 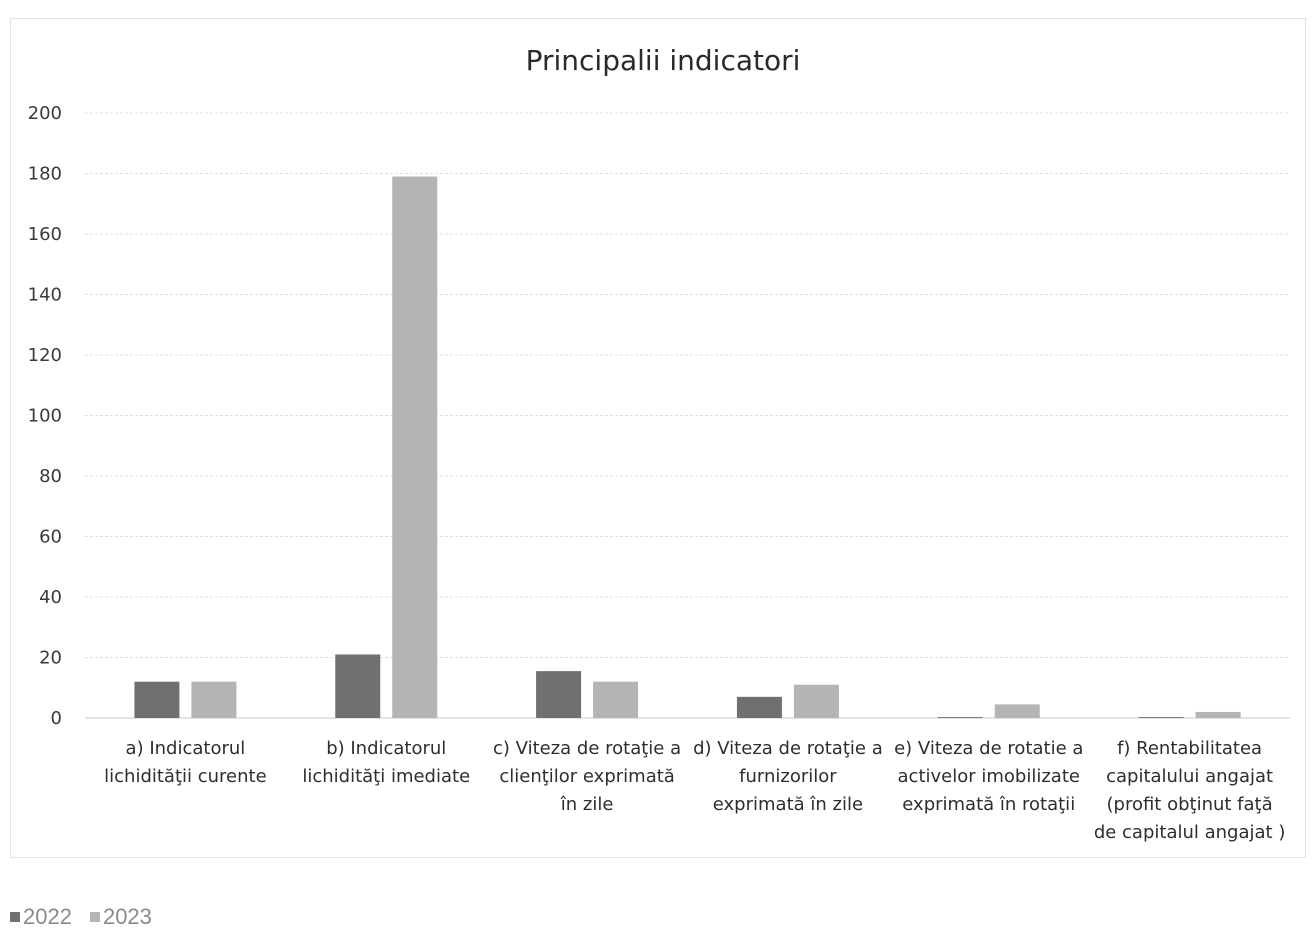 I want to click on x-tick-label-4-line-3: exprimată în zile, so click(x=788, y=804).